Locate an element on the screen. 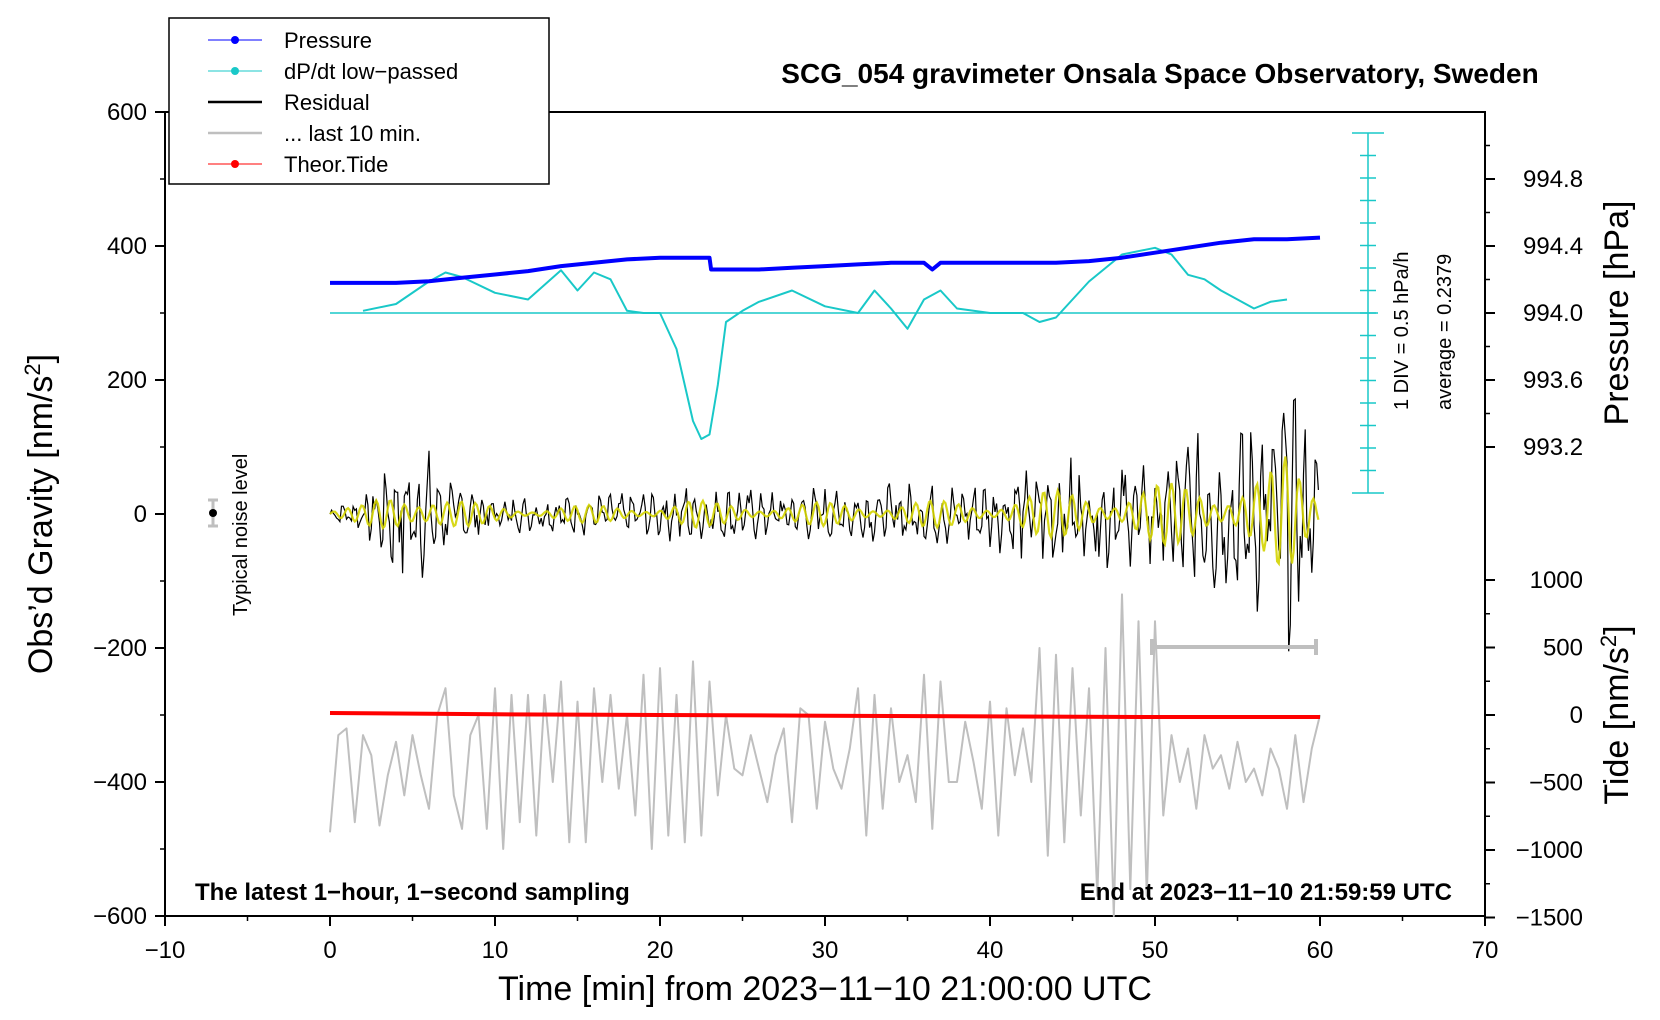 The height and width of the screenshot is (1020, 1660). series-pressure is located at coordinates (825, 260).